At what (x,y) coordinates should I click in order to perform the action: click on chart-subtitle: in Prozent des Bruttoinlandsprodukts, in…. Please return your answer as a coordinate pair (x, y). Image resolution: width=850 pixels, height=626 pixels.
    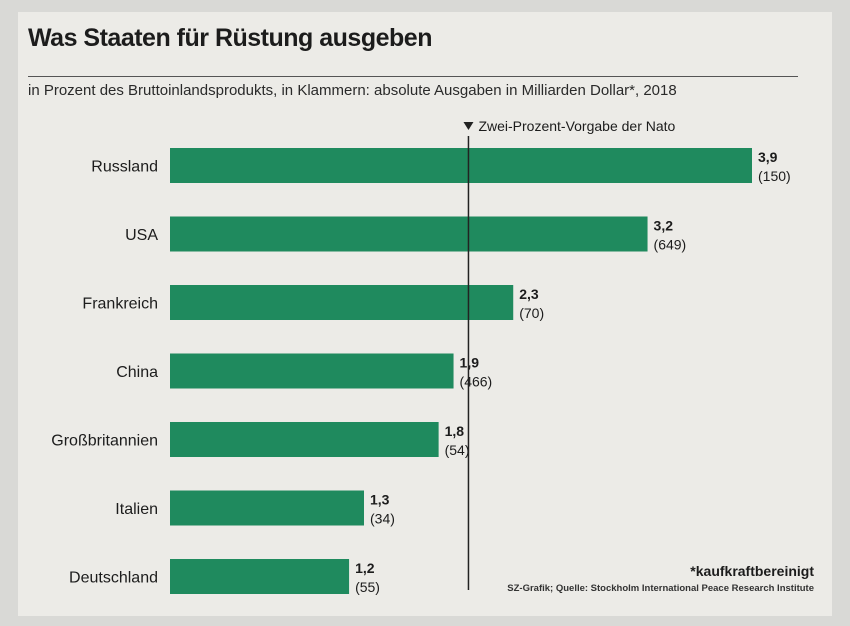
    Looking at the image, I should click on (352, 90).